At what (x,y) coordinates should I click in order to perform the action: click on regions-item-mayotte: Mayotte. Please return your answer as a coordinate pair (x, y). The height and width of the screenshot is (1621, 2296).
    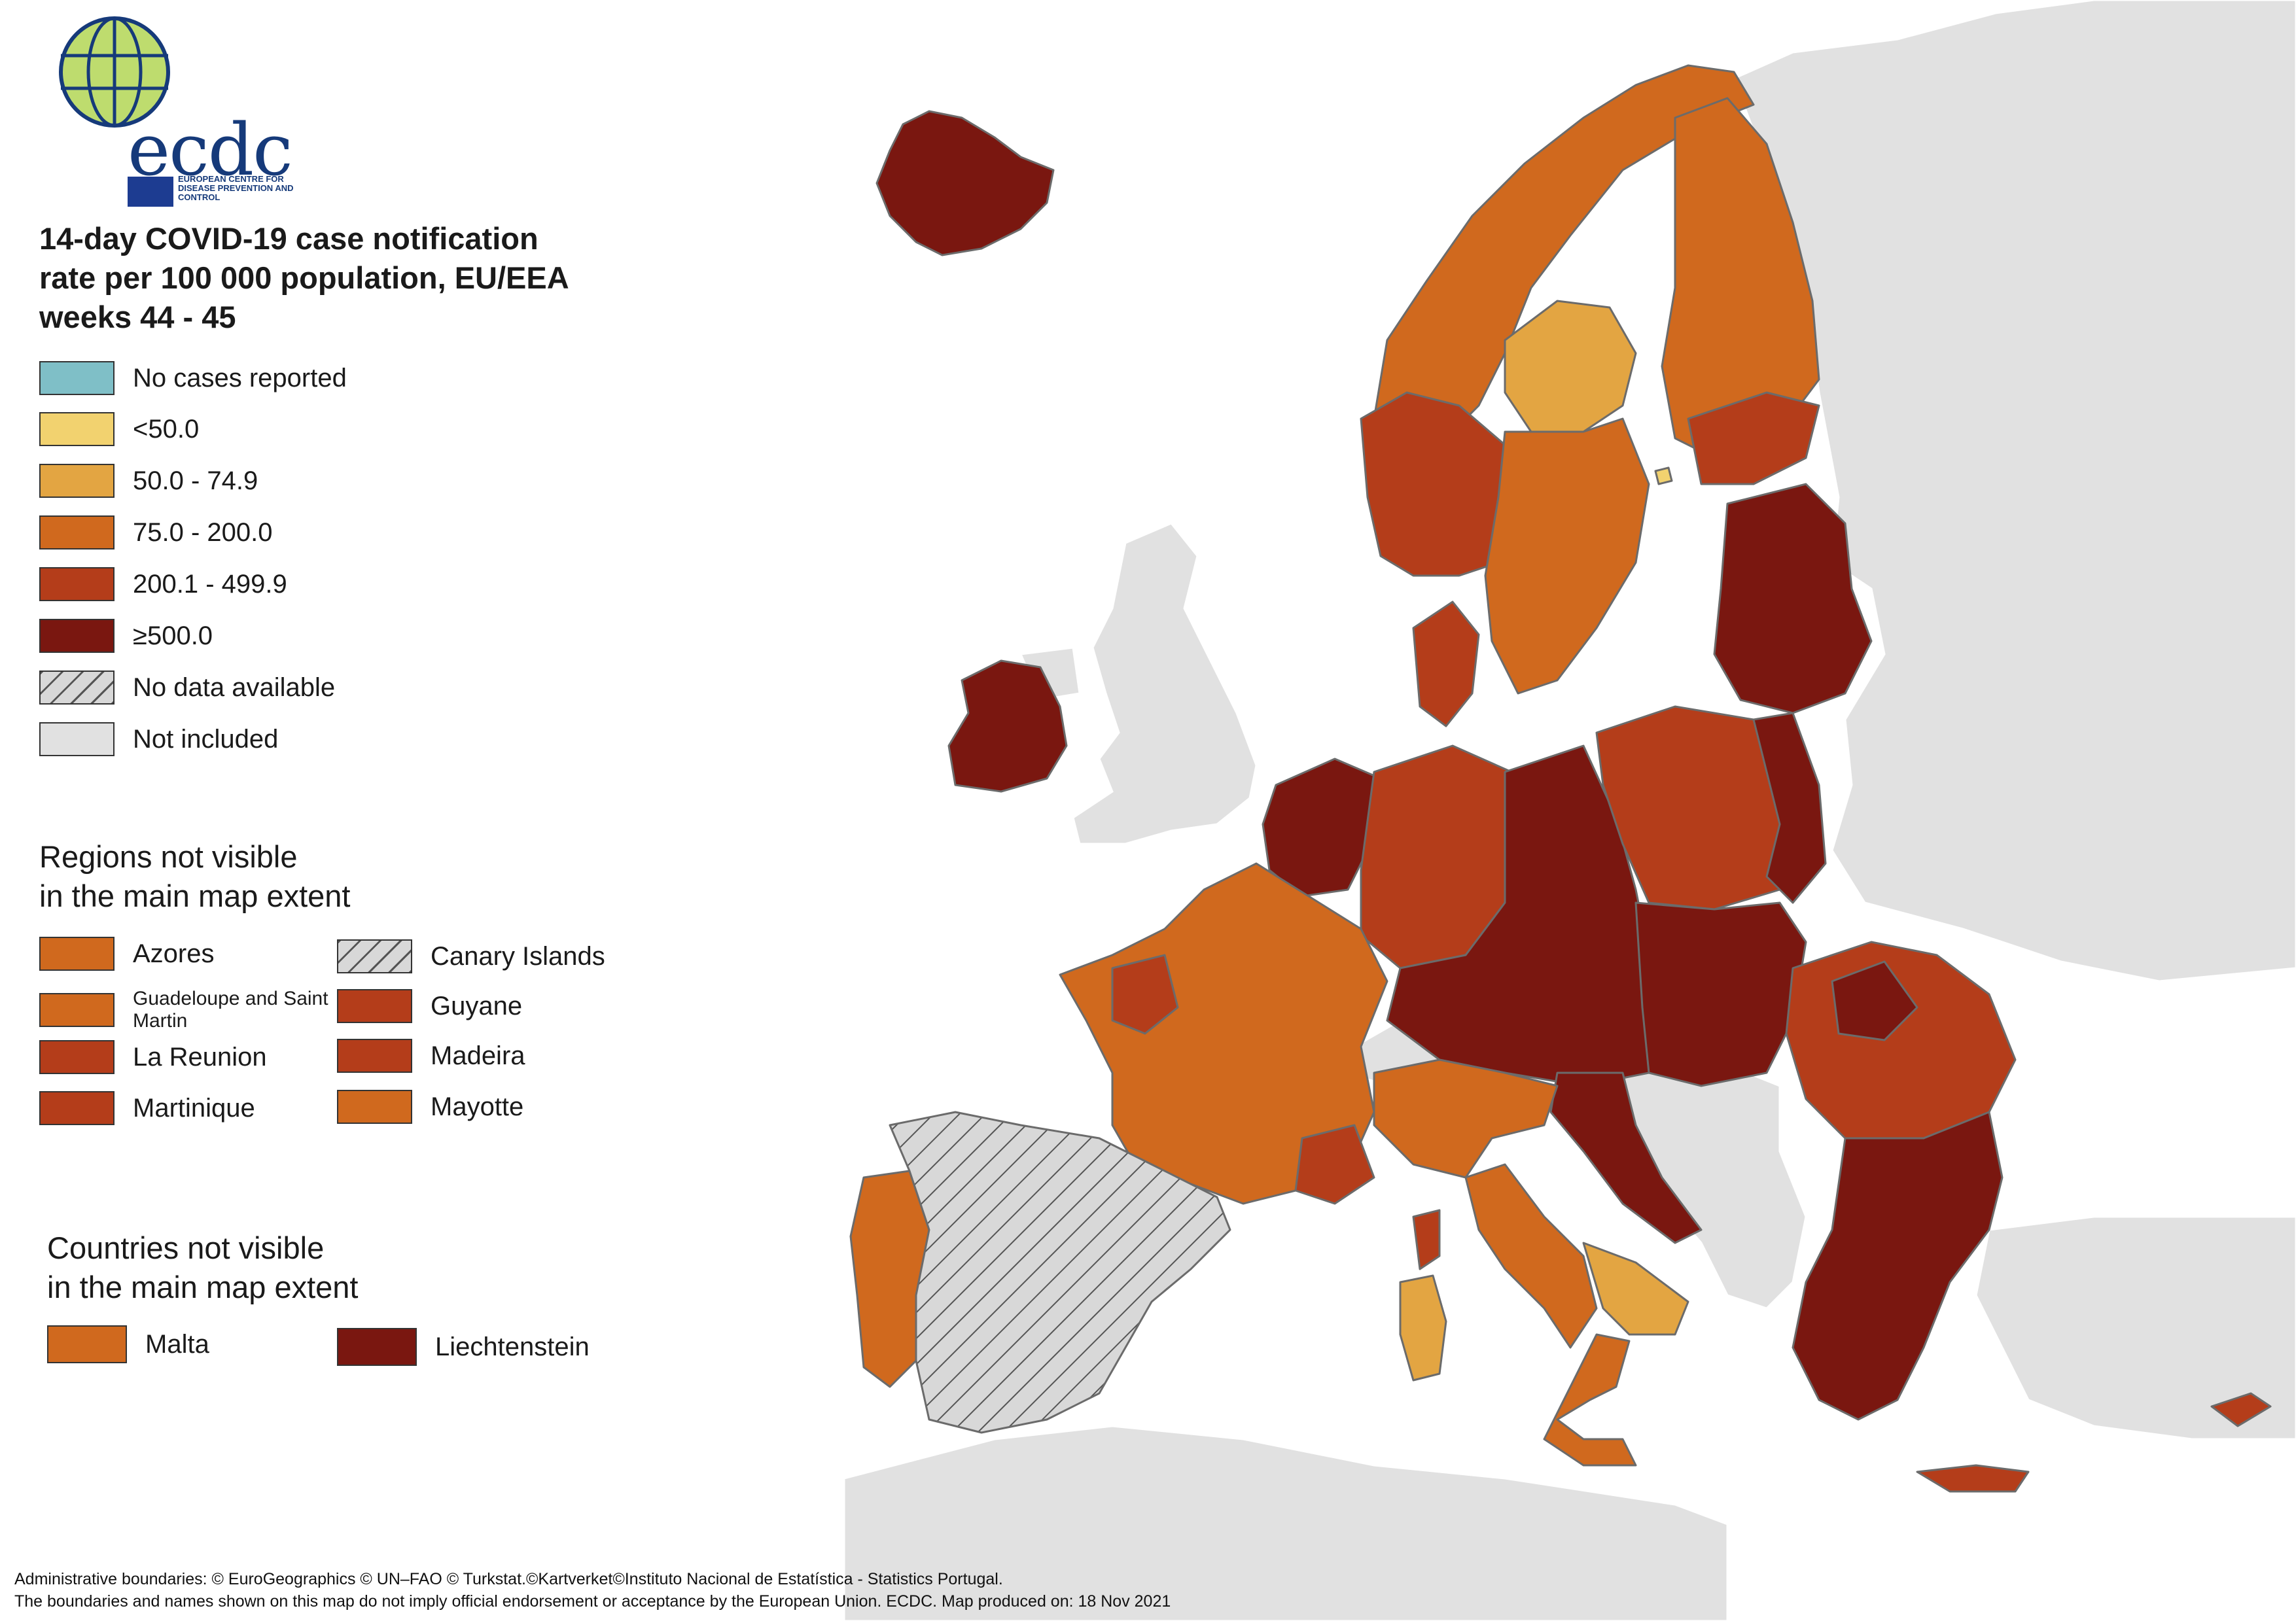
    Looking at the image, I should click on (430, 1107).